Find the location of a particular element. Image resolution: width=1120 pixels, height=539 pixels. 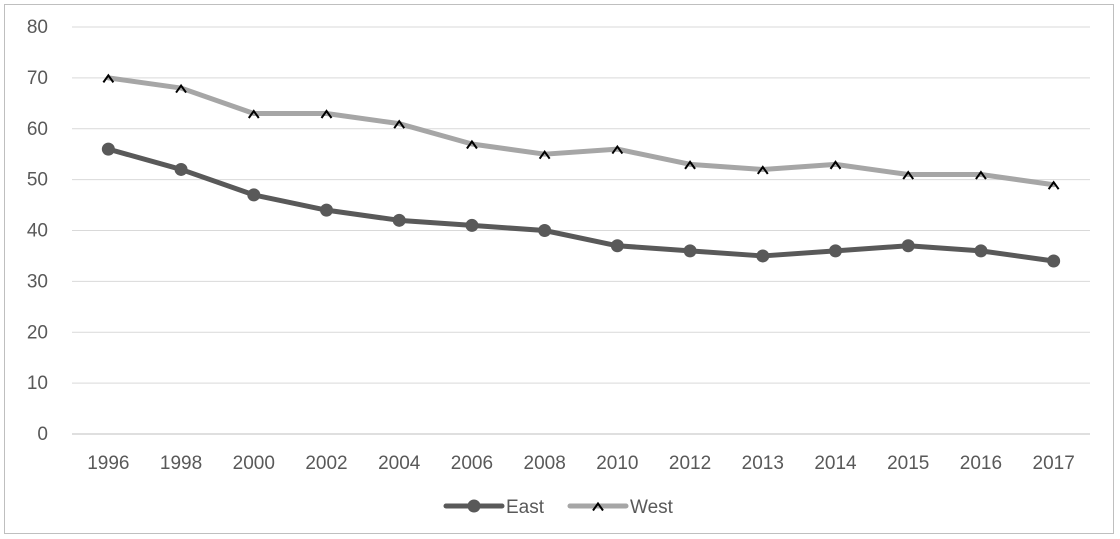

x-tick-label: 2016 is located at coordinates (981, 463).